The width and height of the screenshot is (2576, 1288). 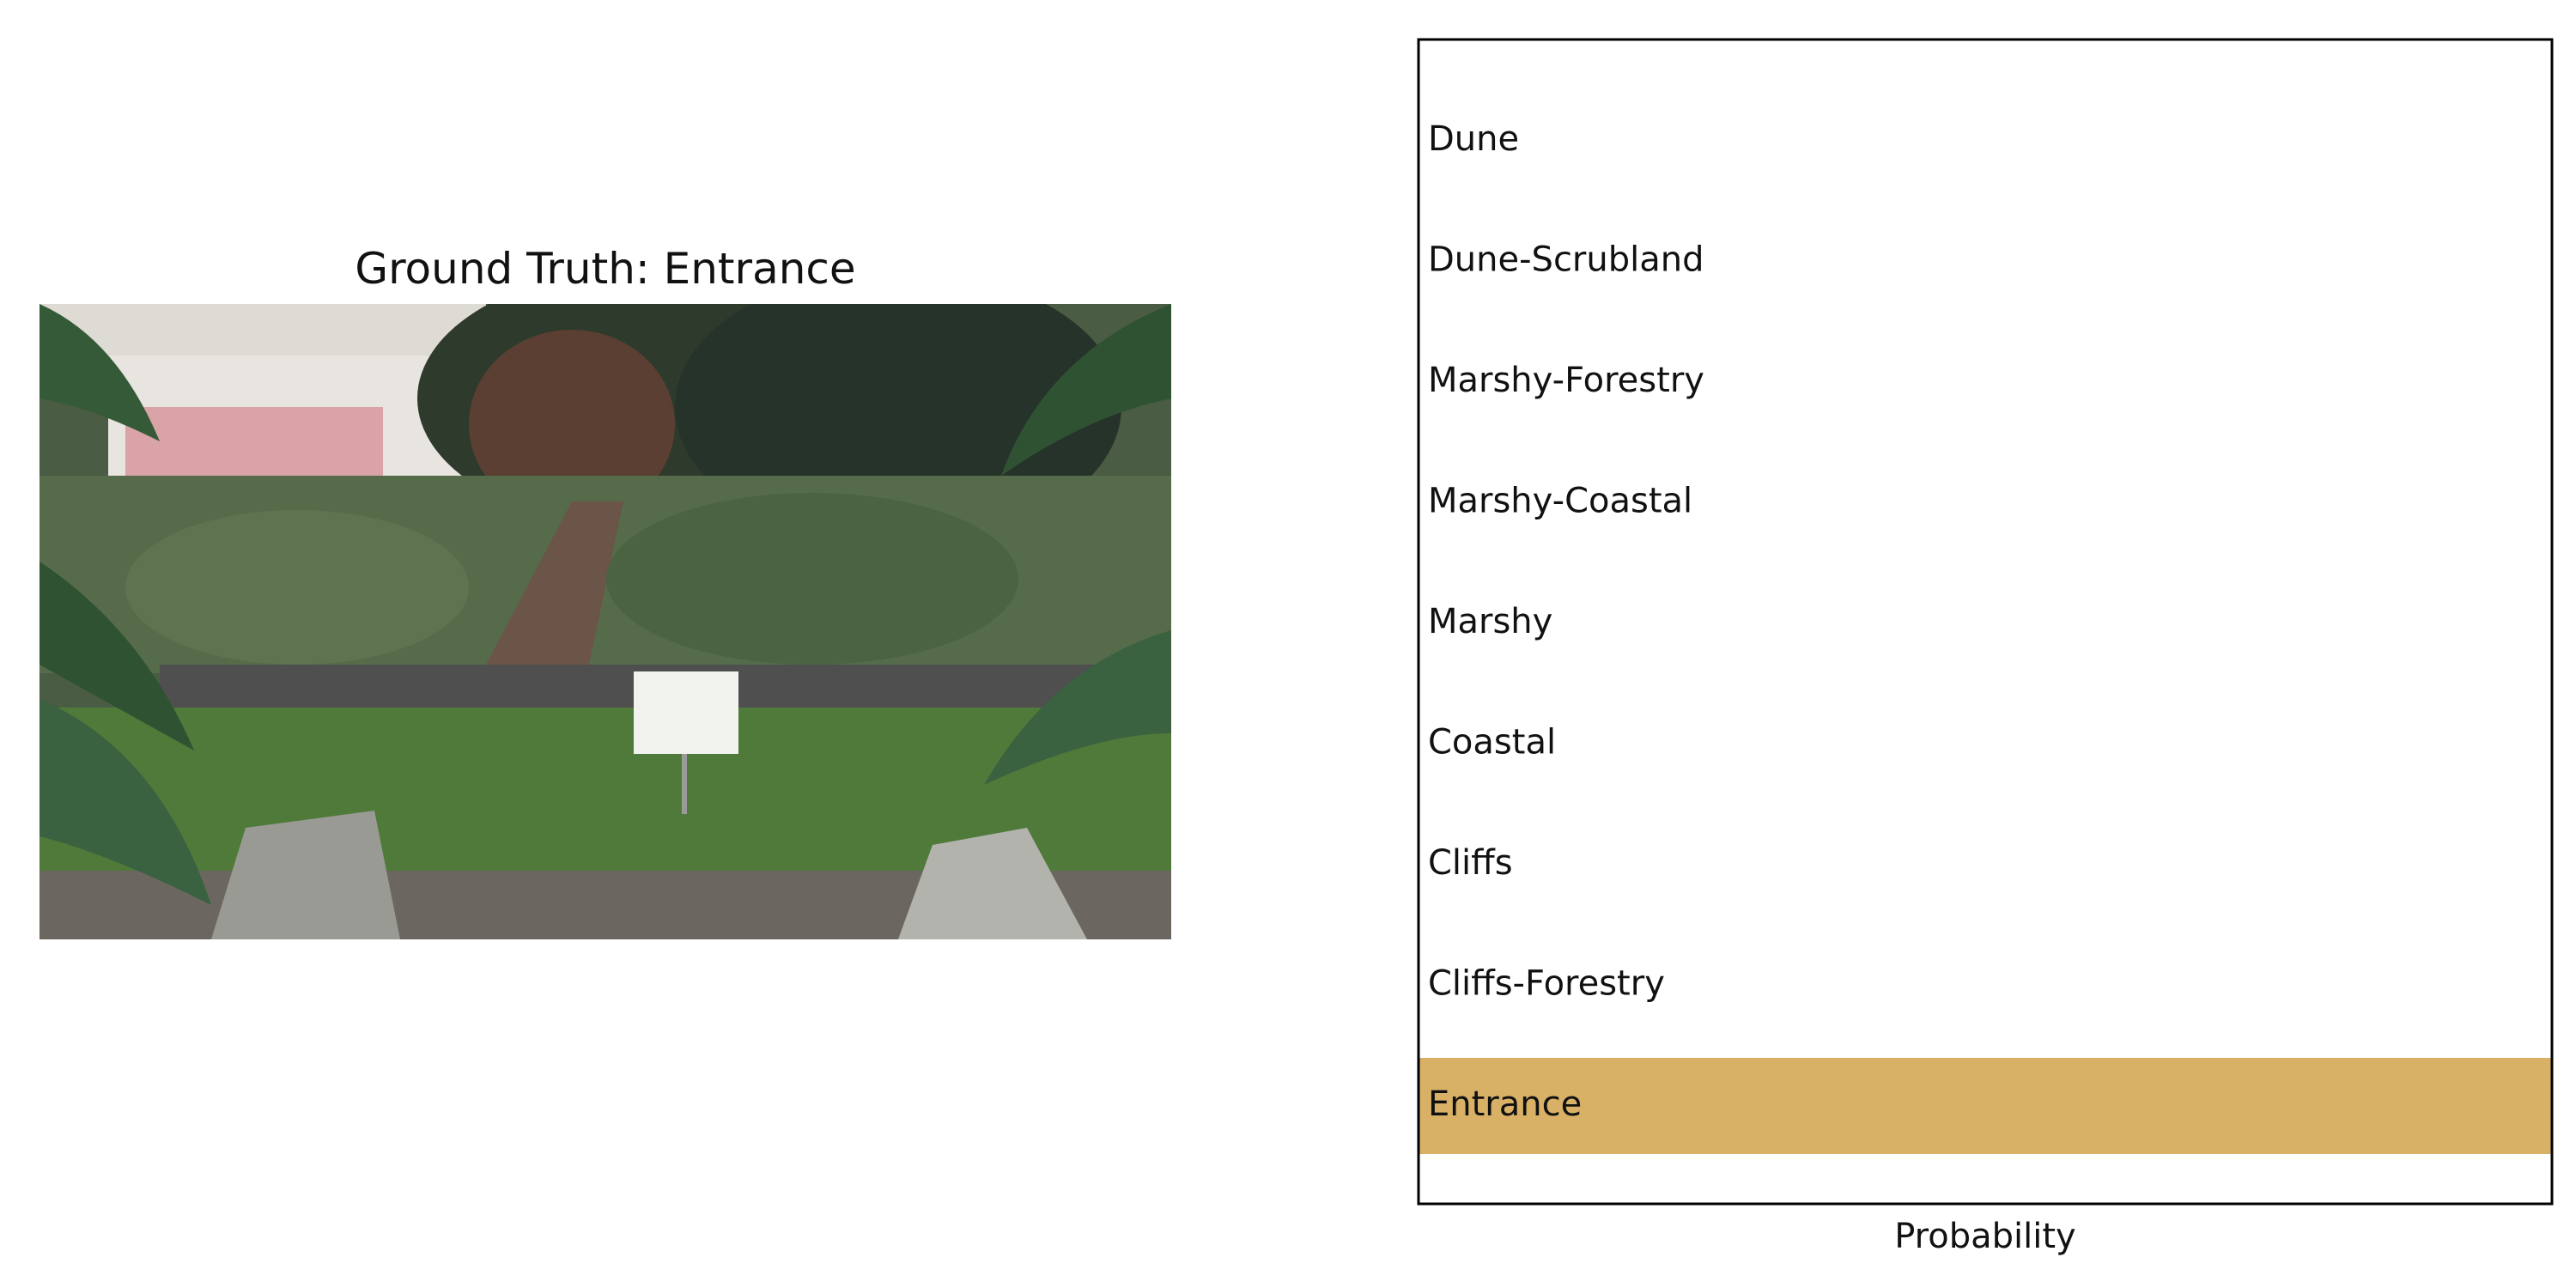 I want to click on category-label-cliffs-forestry: Cliffs-Forestry, so click(x=1546, y=984).